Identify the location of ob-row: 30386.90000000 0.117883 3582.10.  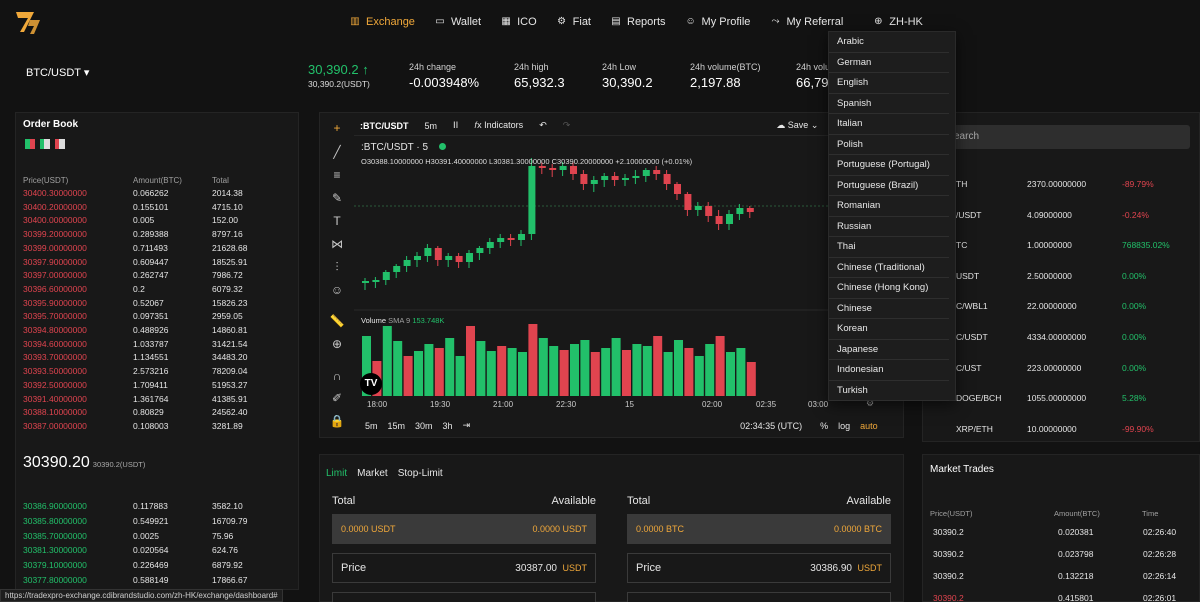
(138, 507).